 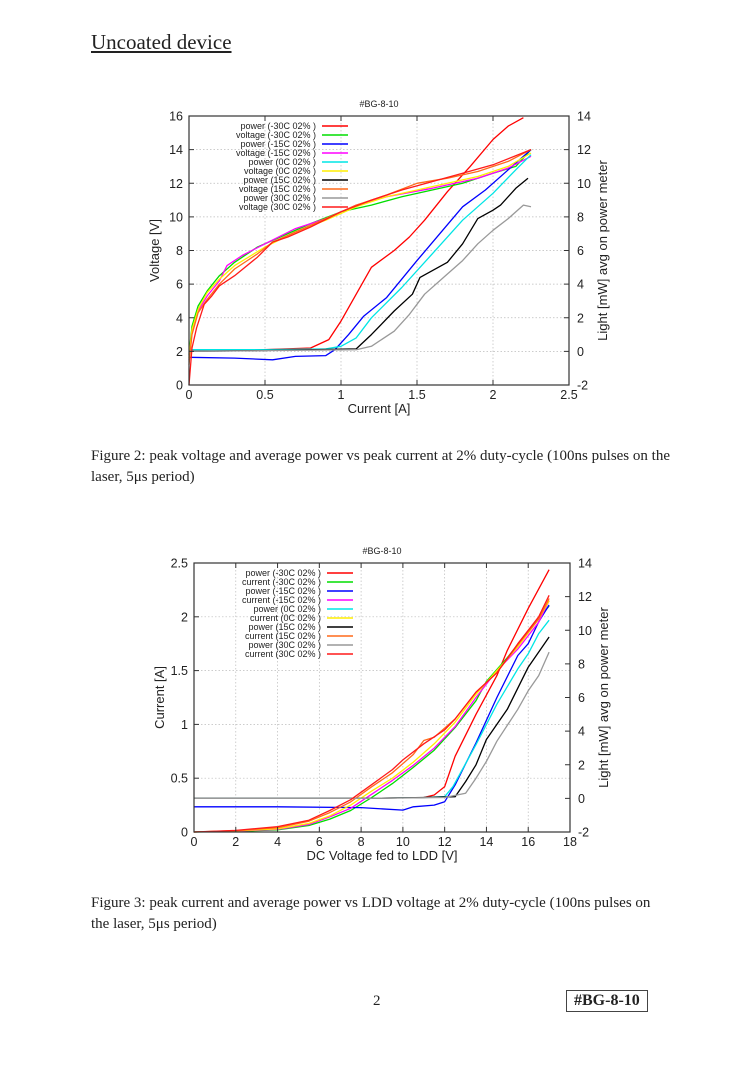 What do you see at coordinates (319, 842) in the screenshot?
I see `x-tick-label: 6` at bounding box center [319, 842].